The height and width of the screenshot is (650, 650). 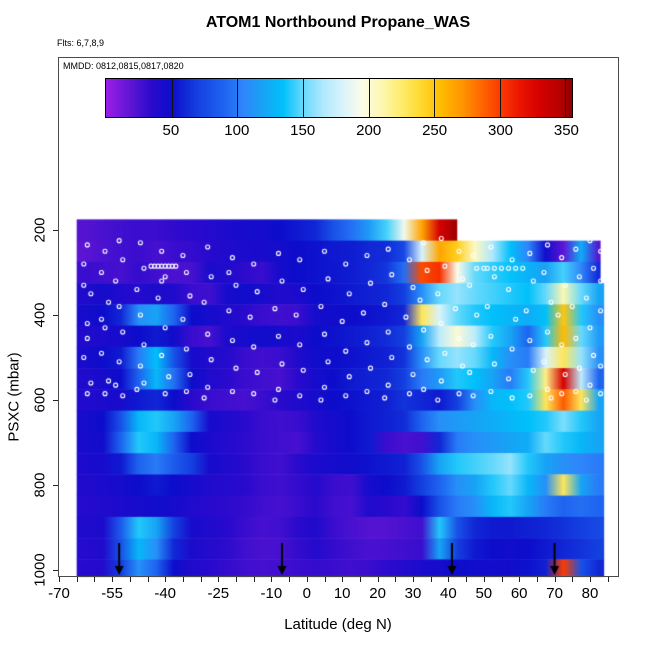 What do you see at coordinates (448, 593) in the screenshot?
I see `x-axis-tick-label: 40` at bounding box center [448, 593].